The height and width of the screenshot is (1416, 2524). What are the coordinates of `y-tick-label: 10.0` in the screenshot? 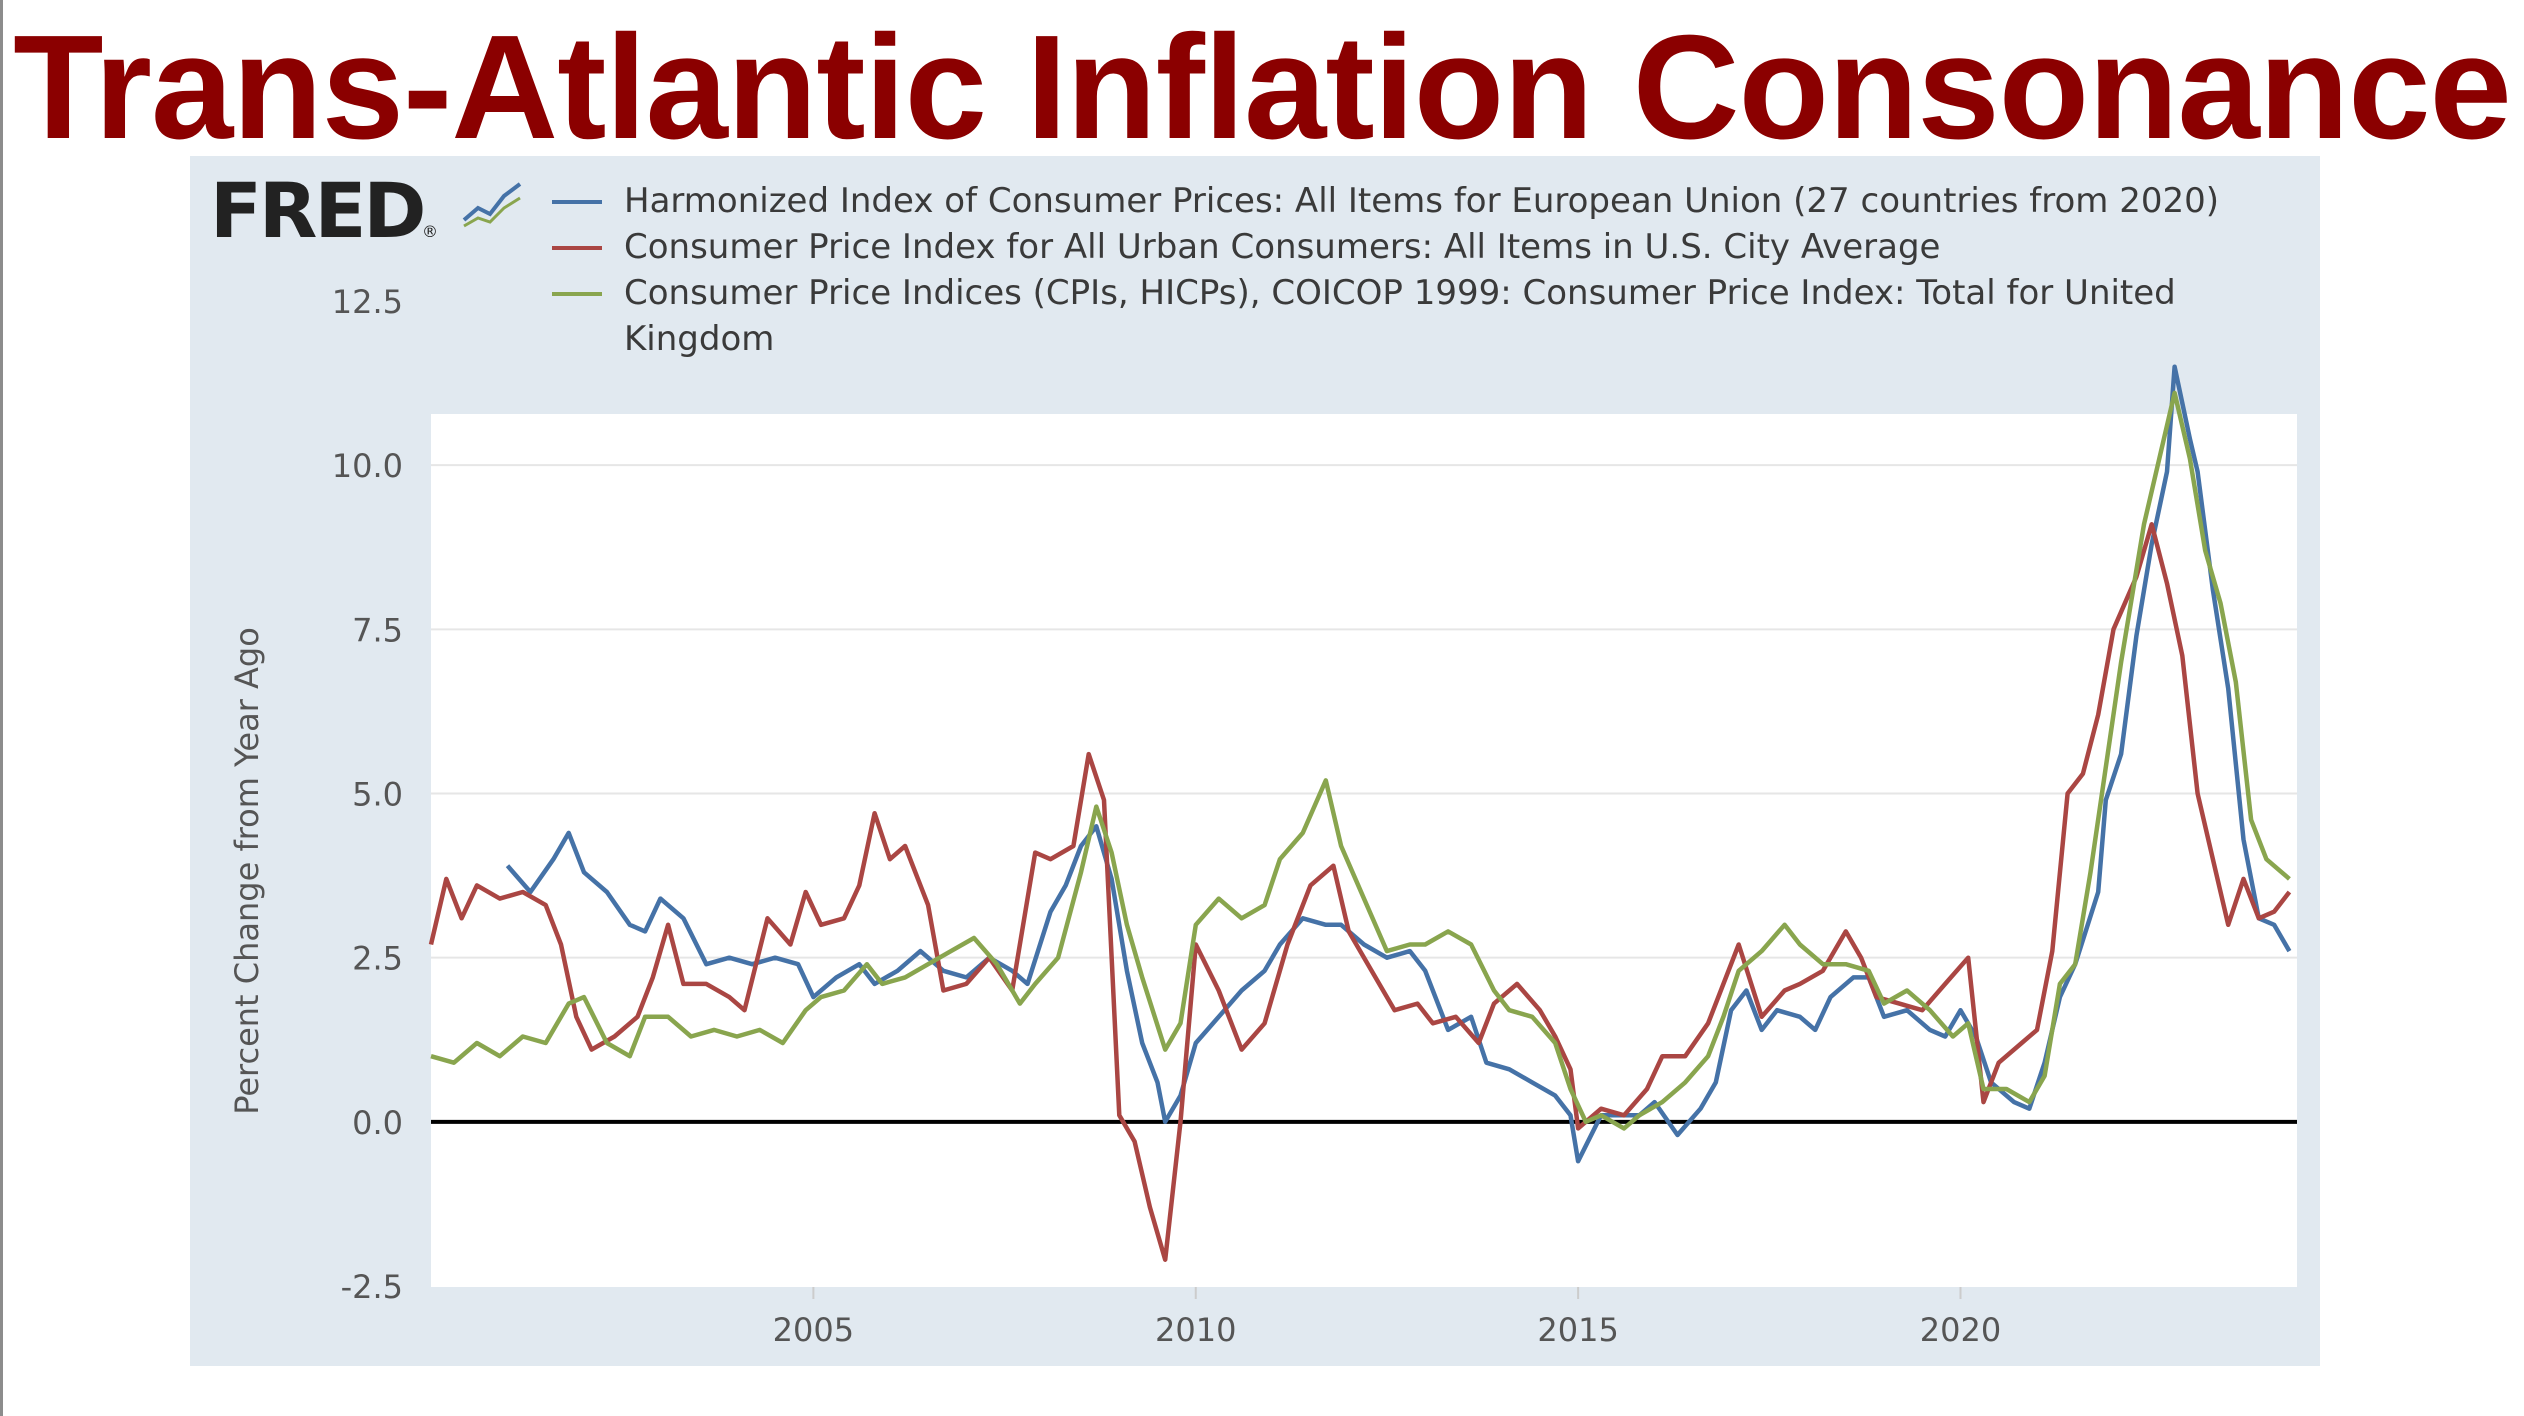 It's located at (367, 466).